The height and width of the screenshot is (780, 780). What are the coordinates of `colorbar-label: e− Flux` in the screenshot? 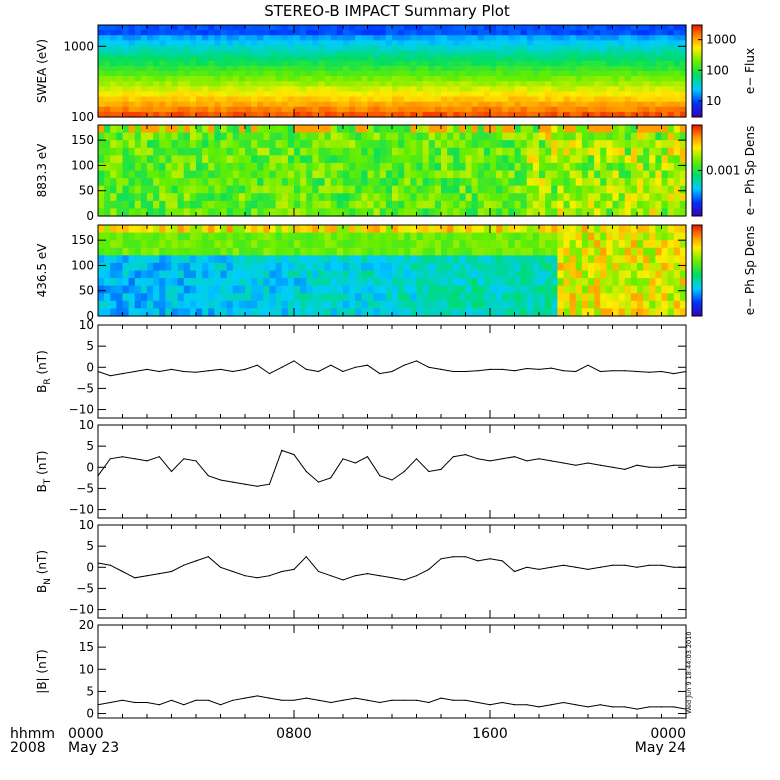 It's located at (750, 71).